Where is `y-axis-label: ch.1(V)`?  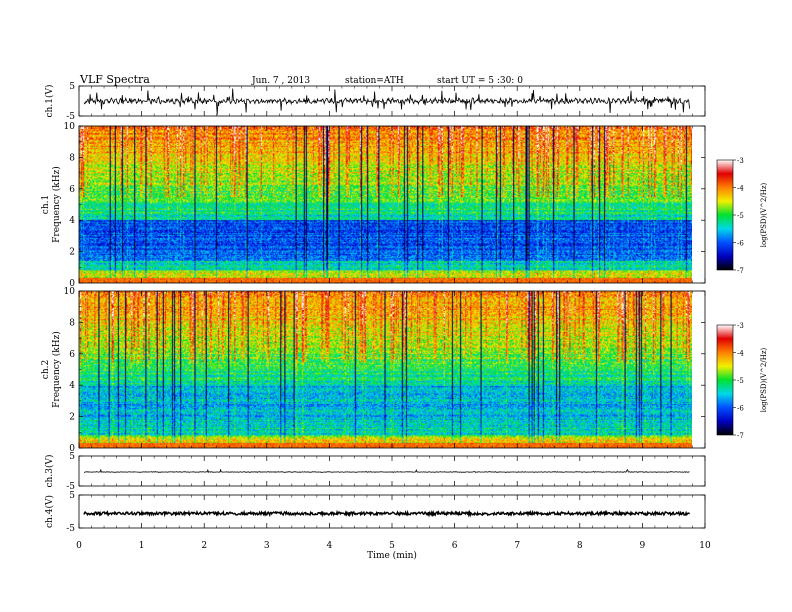
y-axis-label: ch.1(V) is located at coordinates (49, 101).